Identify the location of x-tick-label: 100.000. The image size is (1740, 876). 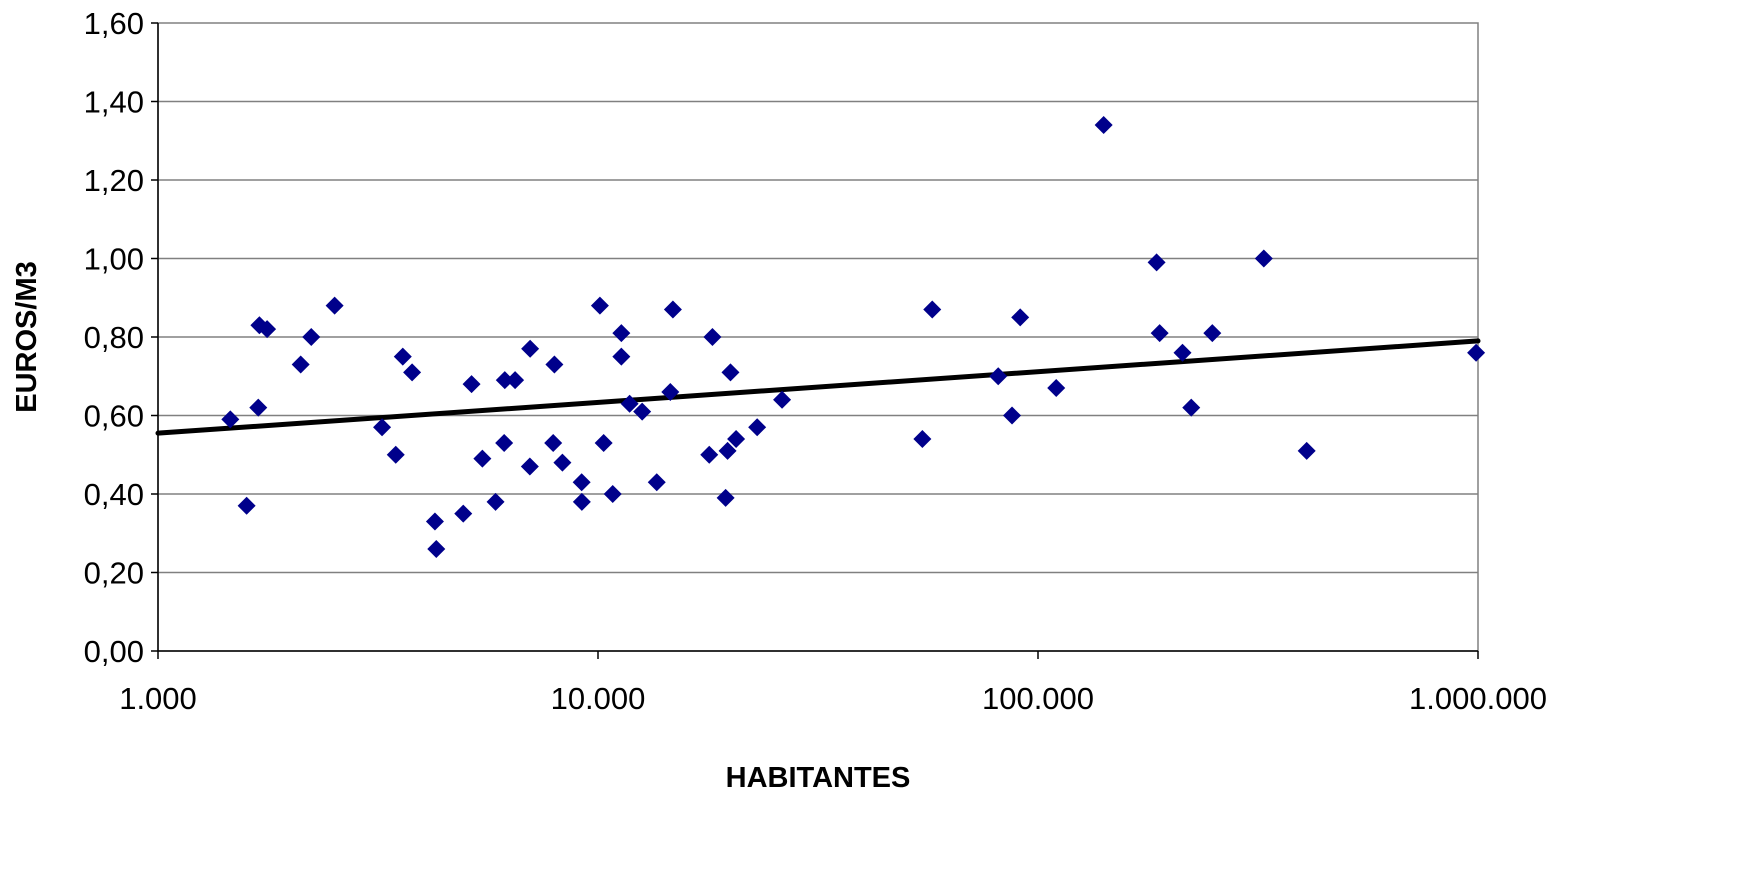
(1038, 698).